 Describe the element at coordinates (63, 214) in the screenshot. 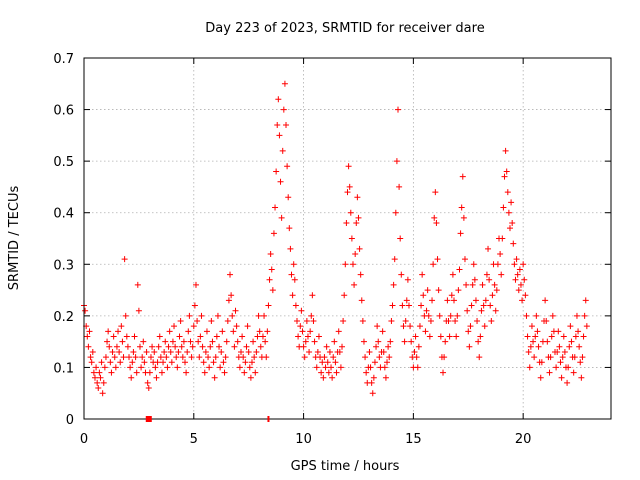

I see `y-tick-label: 0.4` at that location.